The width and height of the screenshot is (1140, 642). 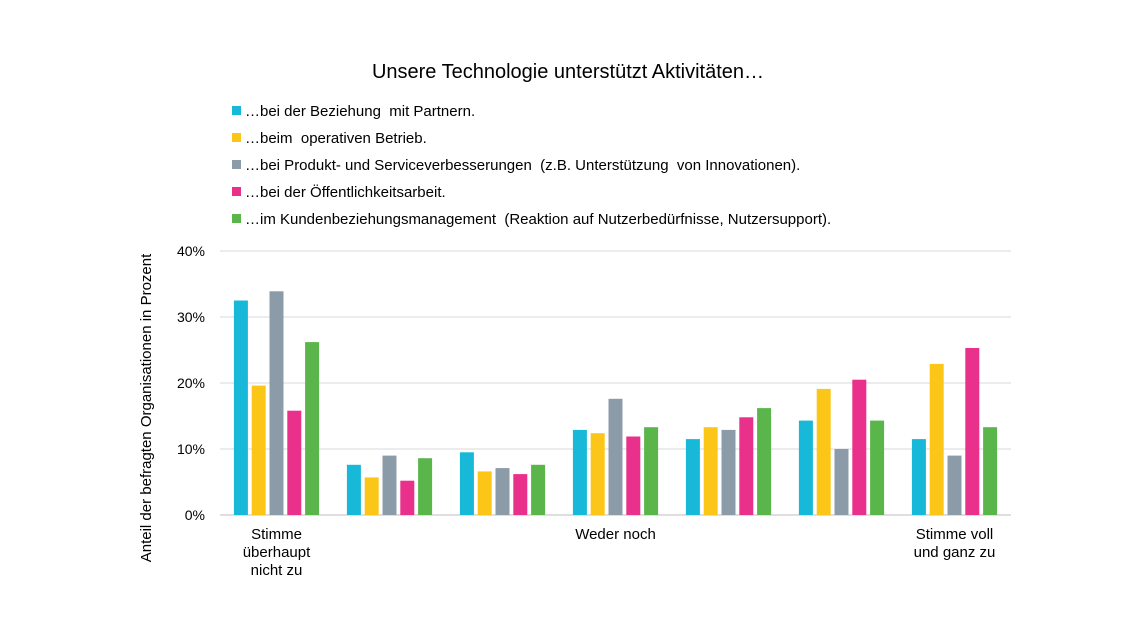 What do you see at coordinates (615, 534) in the screenshot?
I see `x-category-label: Weder noch` at bounding box center [615, 534].